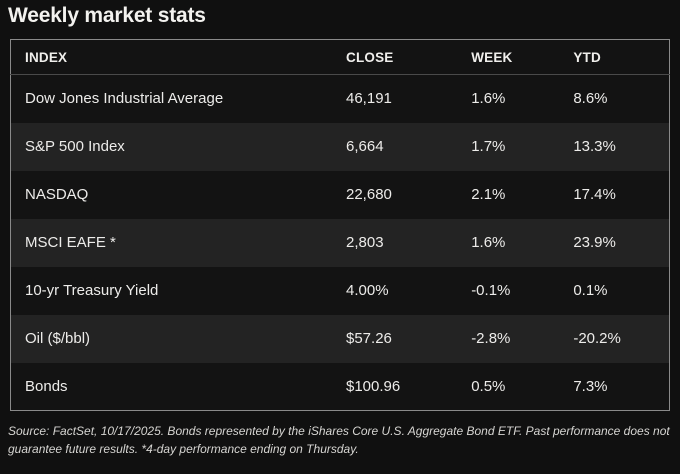  What do you see at coordinates (46, 386) in the screenshot?
I see `cell-index-name: Bonds` at bounding box center [46, 386].